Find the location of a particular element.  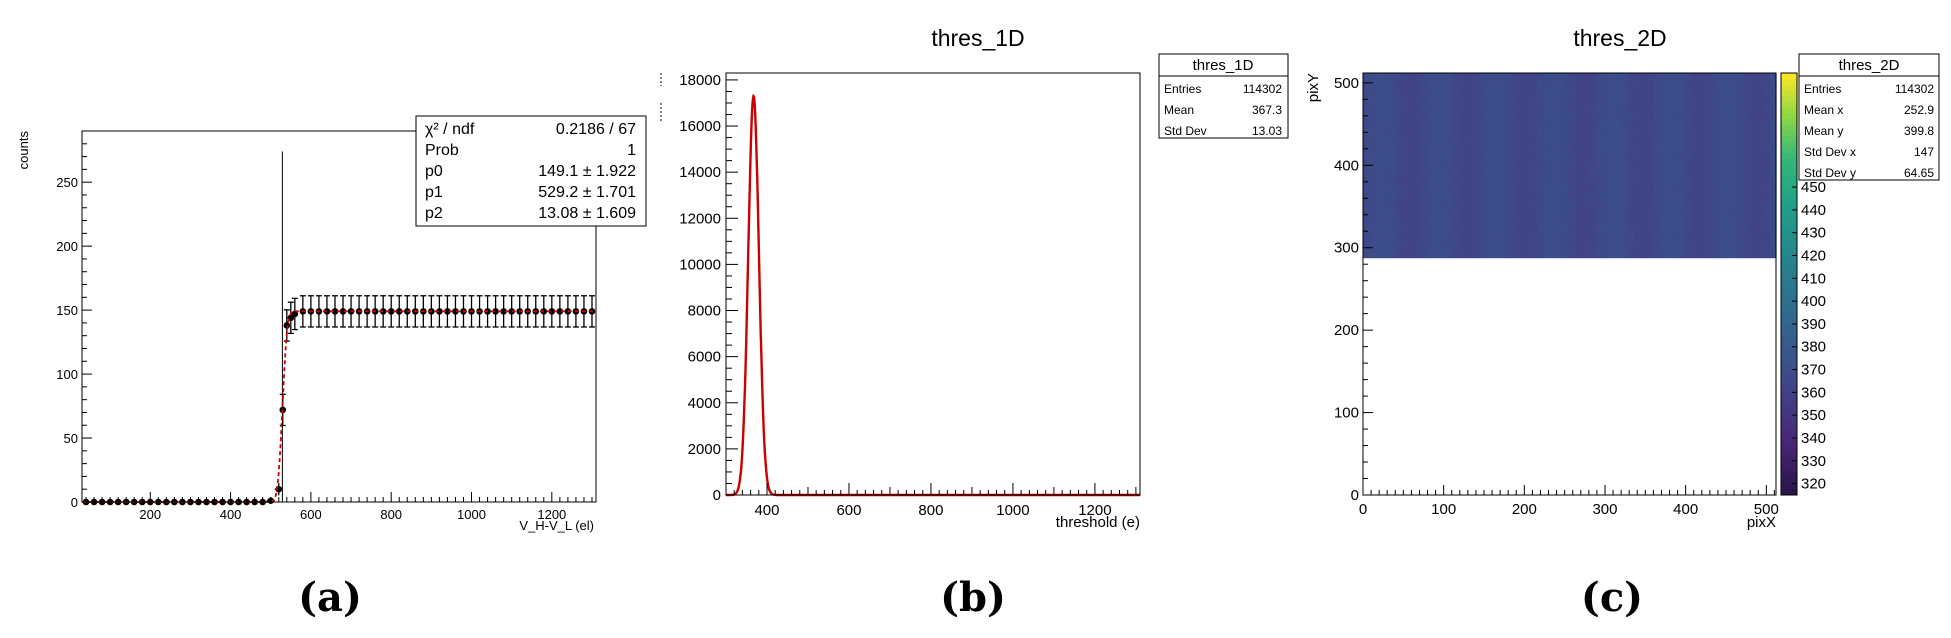

y-tick-label: 400 is located at coordinates (1346, 165).